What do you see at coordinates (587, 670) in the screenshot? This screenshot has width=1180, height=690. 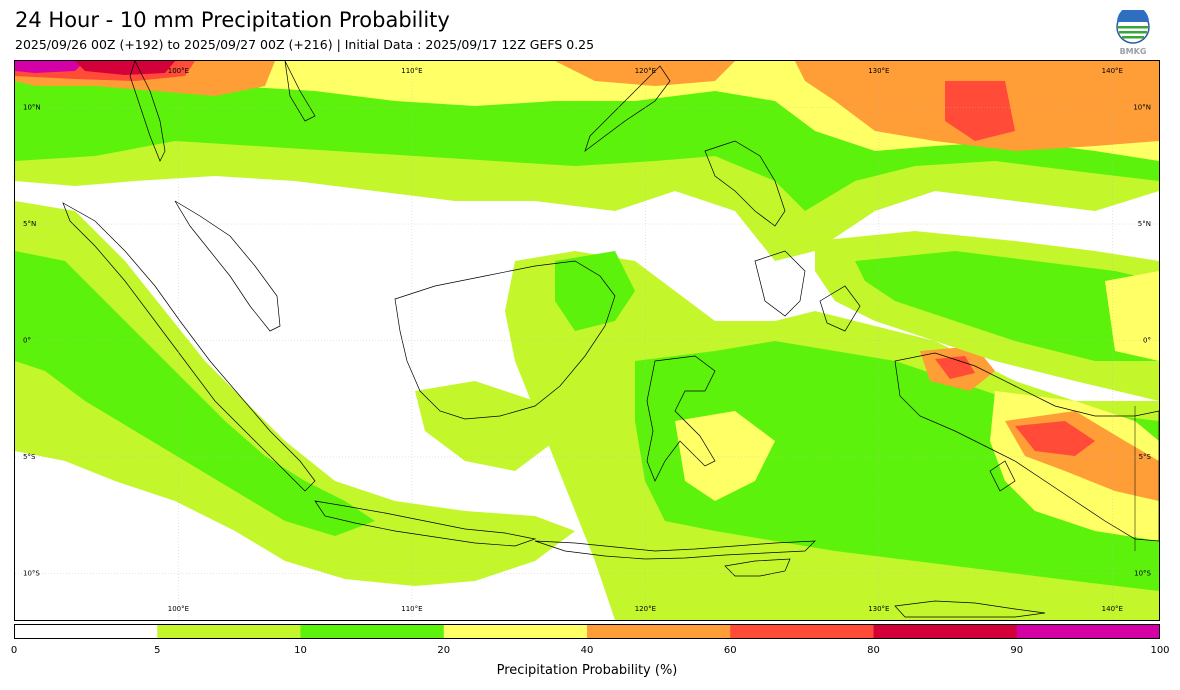 I see `colorbar-label: Precipitation Probability (%)` at bounding box center [587, 670].